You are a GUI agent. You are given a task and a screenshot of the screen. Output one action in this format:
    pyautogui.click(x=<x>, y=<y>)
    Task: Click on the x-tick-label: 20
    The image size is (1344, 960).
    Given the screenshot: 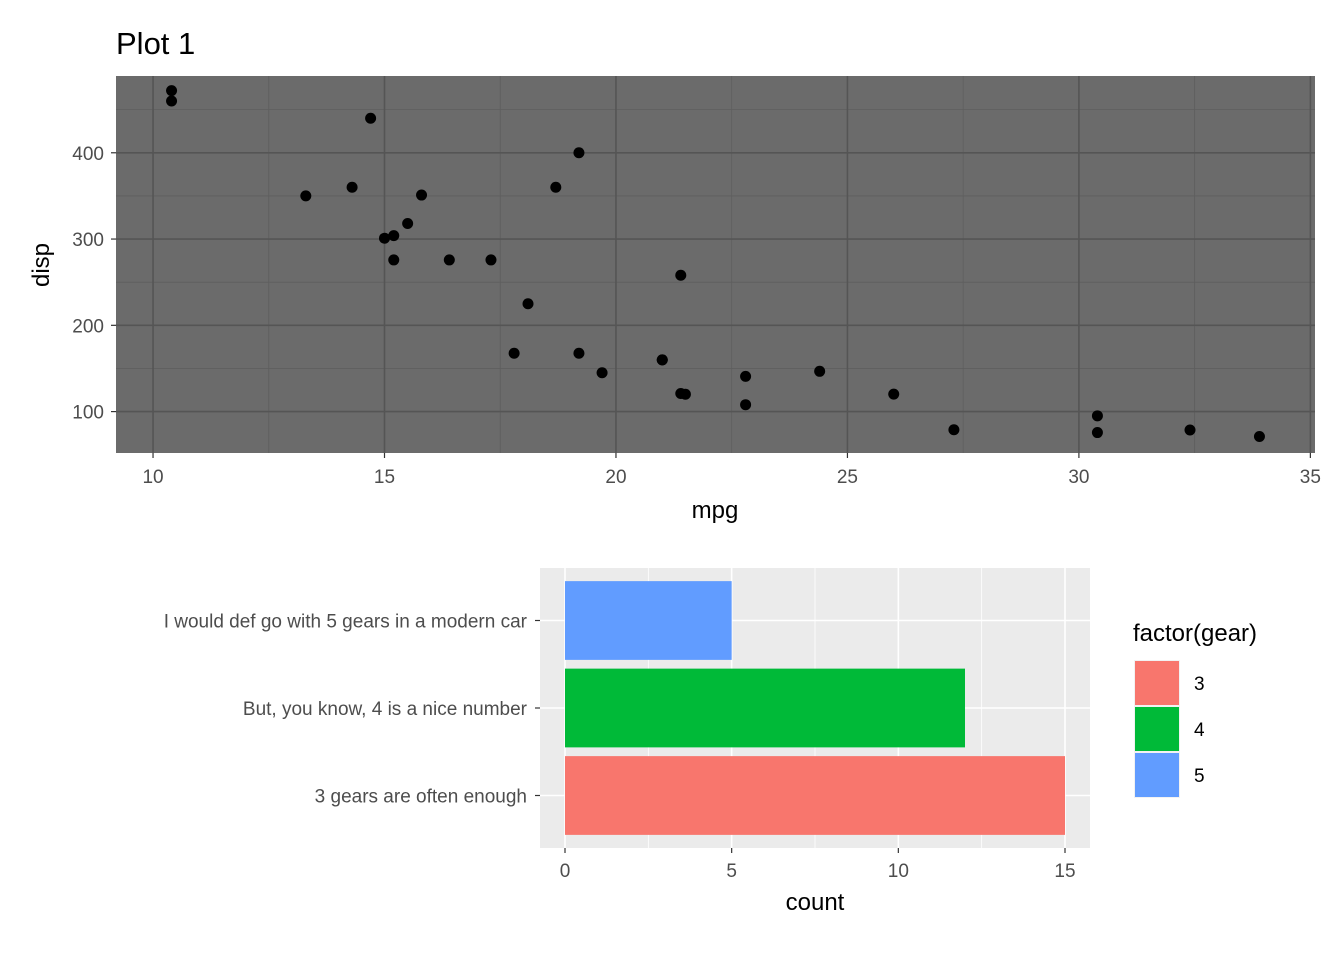 What is the action you would take?
    pyautogui.click(x=615, y=477)
    